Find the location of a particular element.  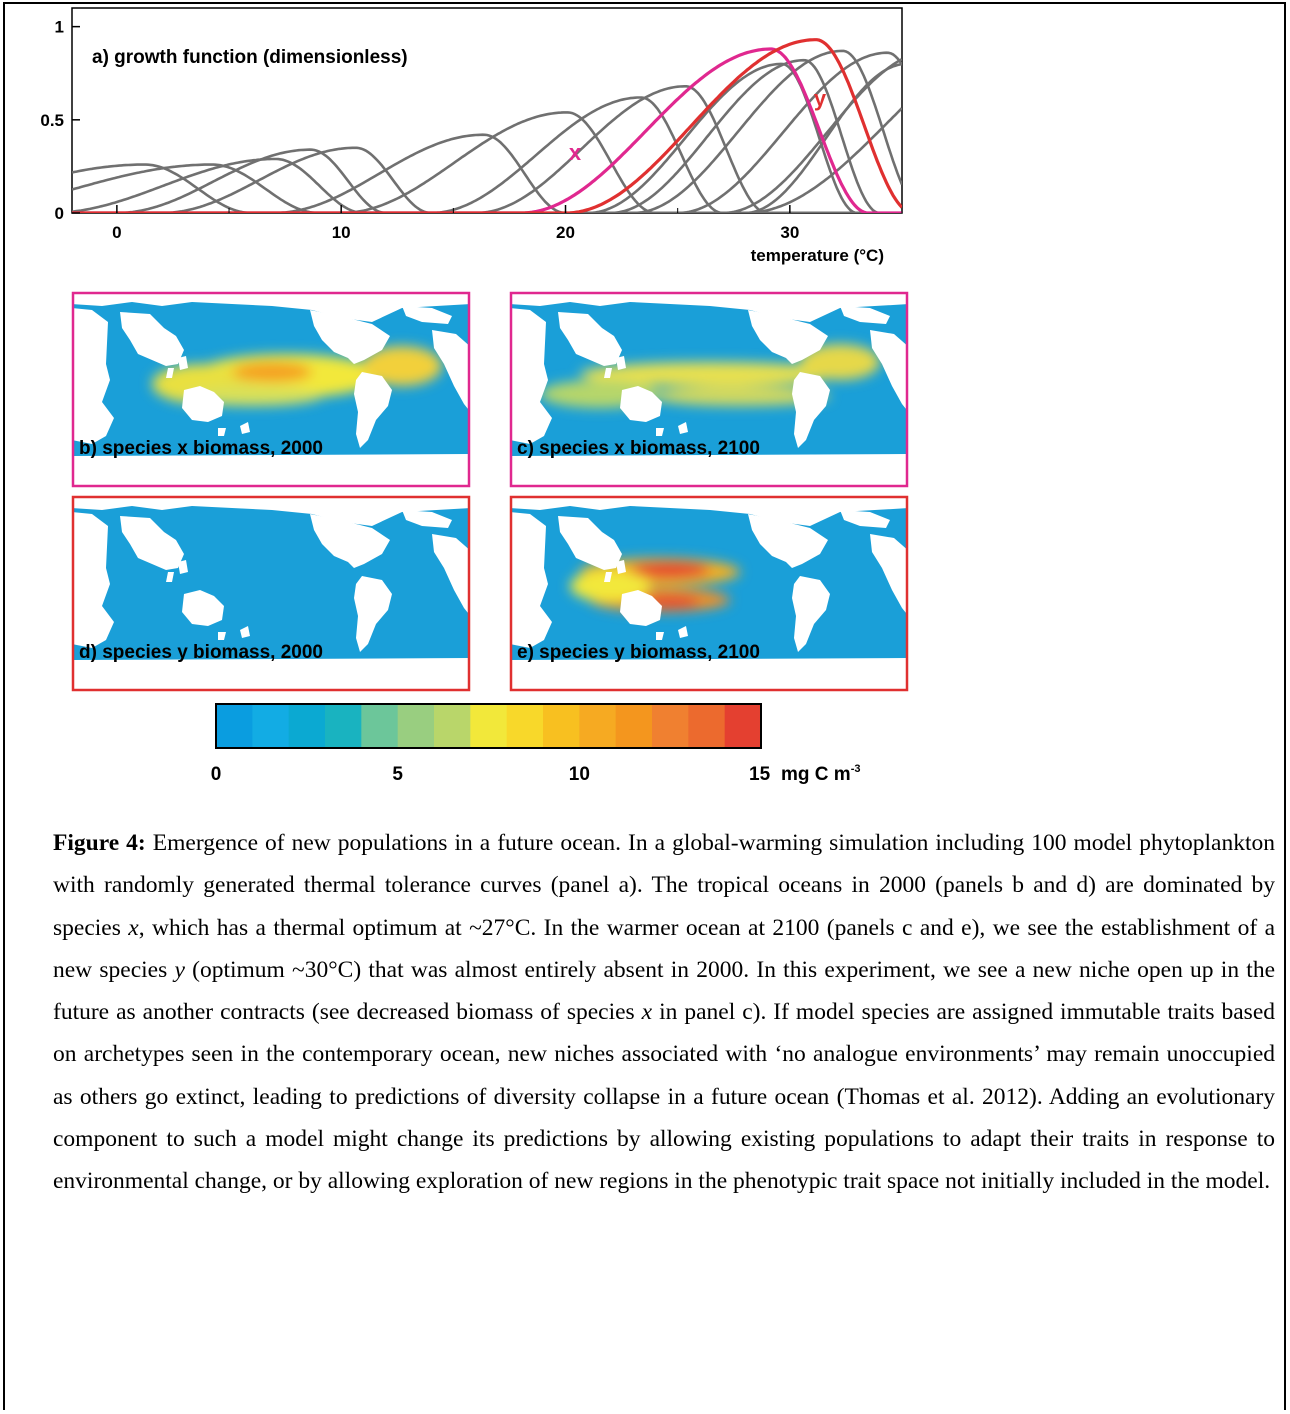

map-label: b) species x biomass, 2000 is located at coordinates (201, 448).